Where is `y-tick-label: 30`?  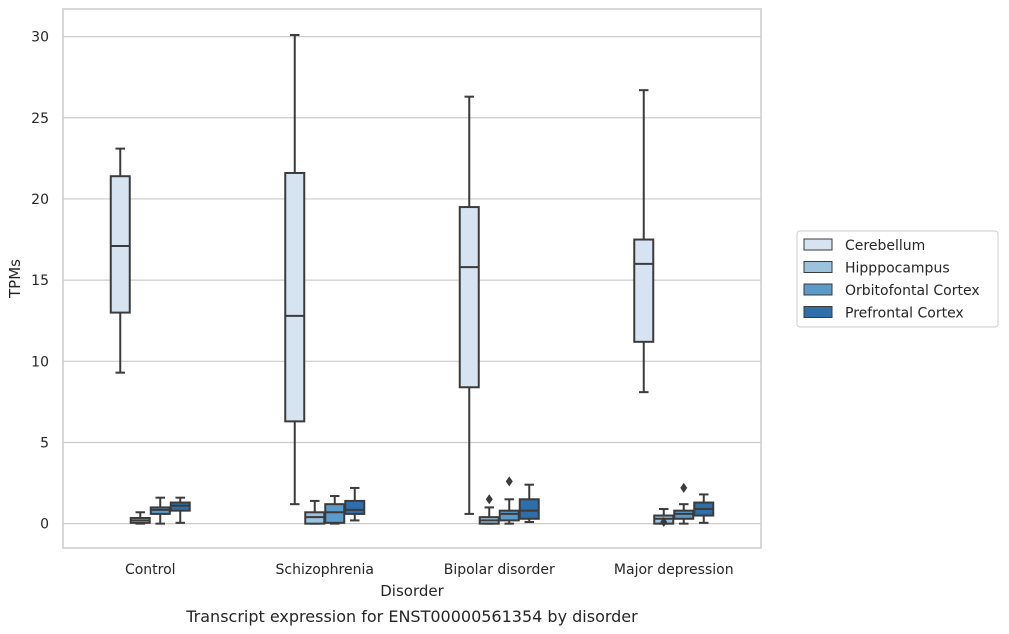 y-tick-label: 30 is located at coordinates (40, 38).